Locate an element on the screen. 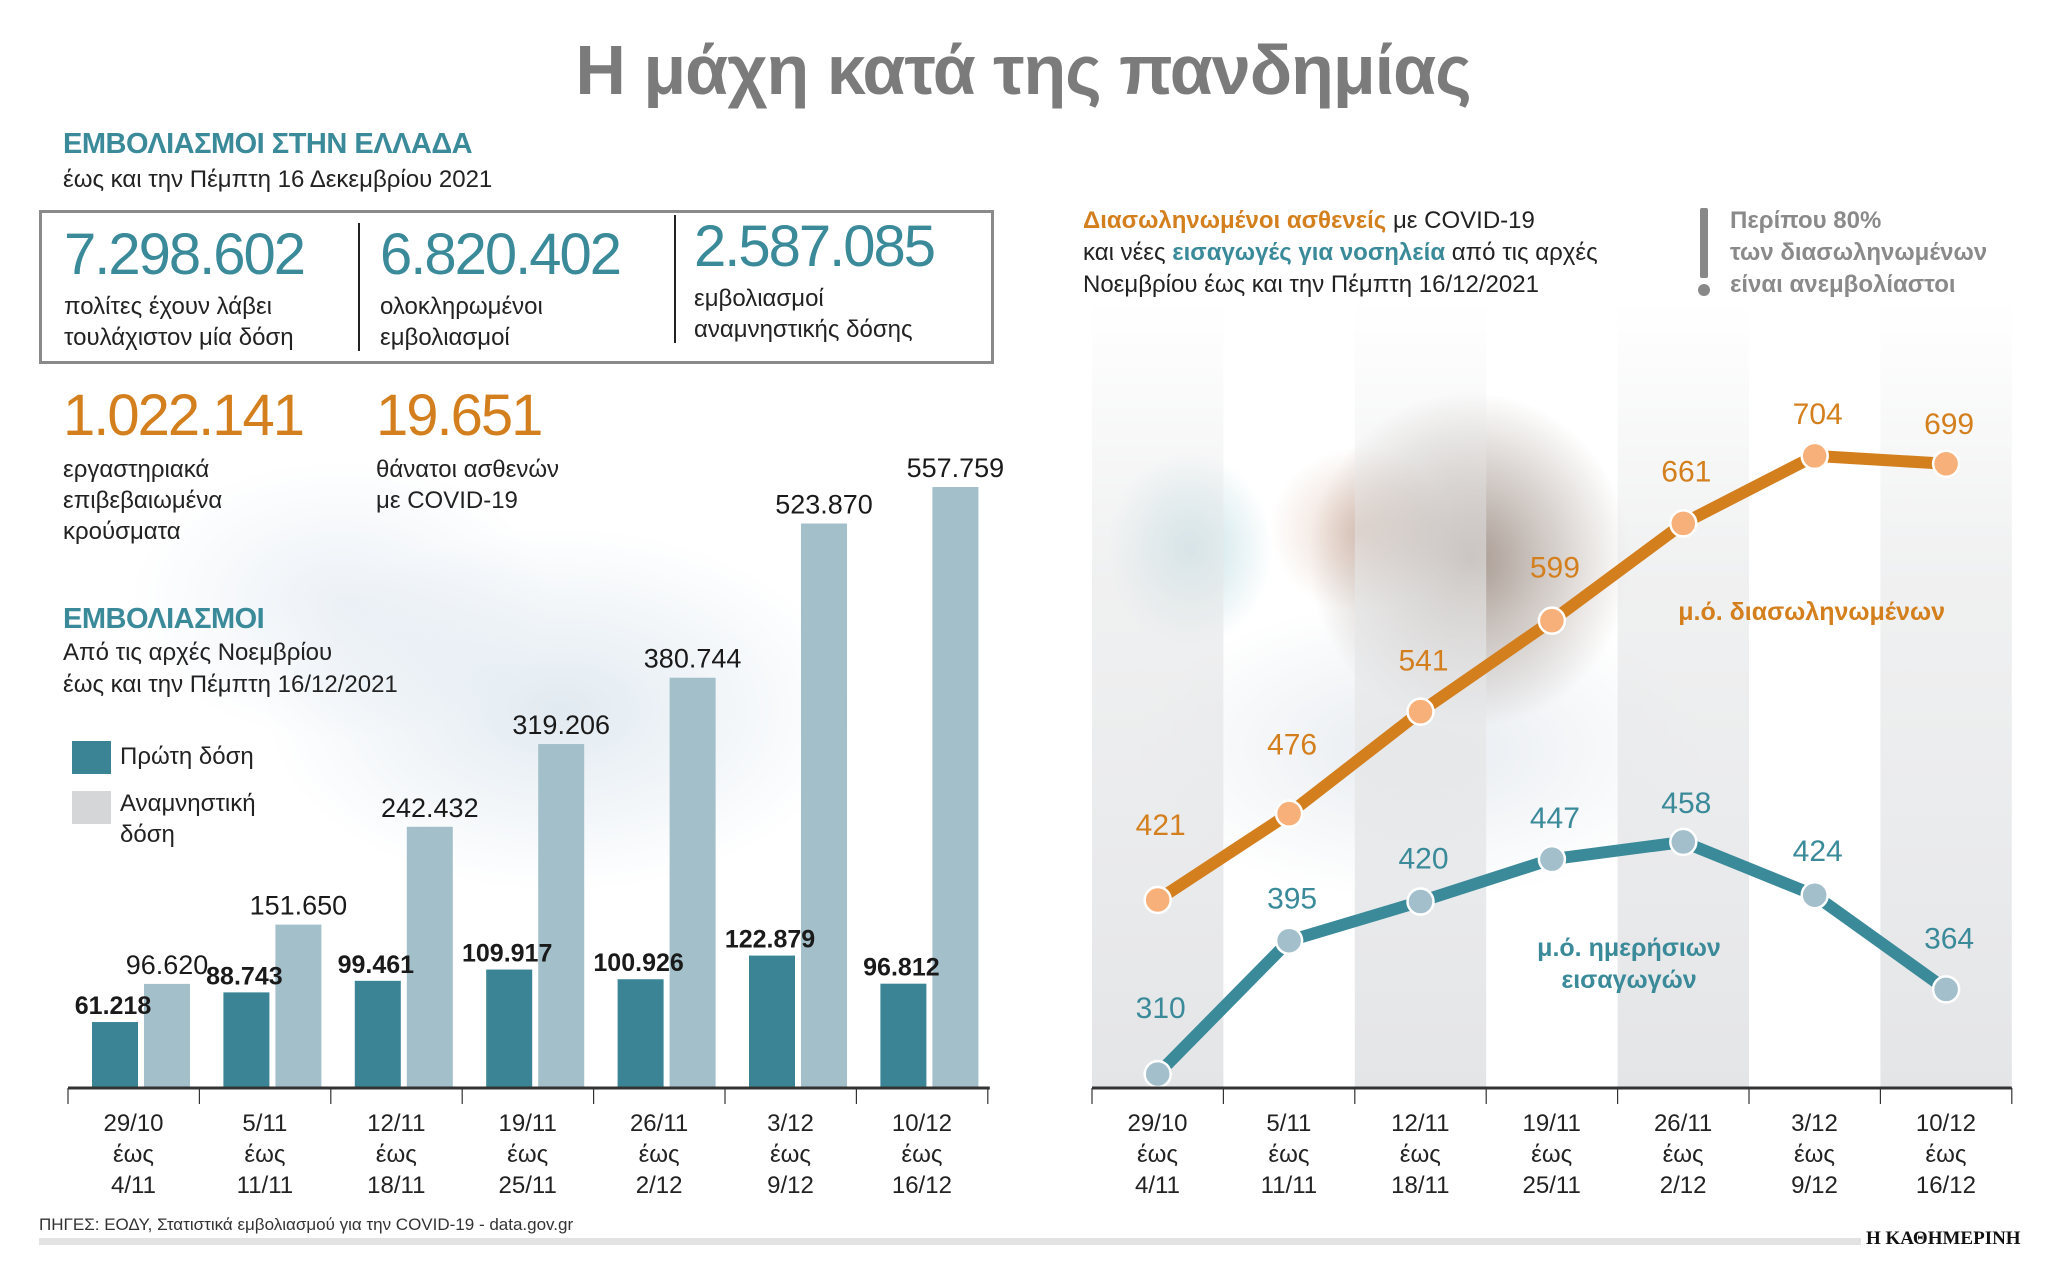  page-title: Η μάχη κατά της πανδημίας is located at coordinates (1023, 70).